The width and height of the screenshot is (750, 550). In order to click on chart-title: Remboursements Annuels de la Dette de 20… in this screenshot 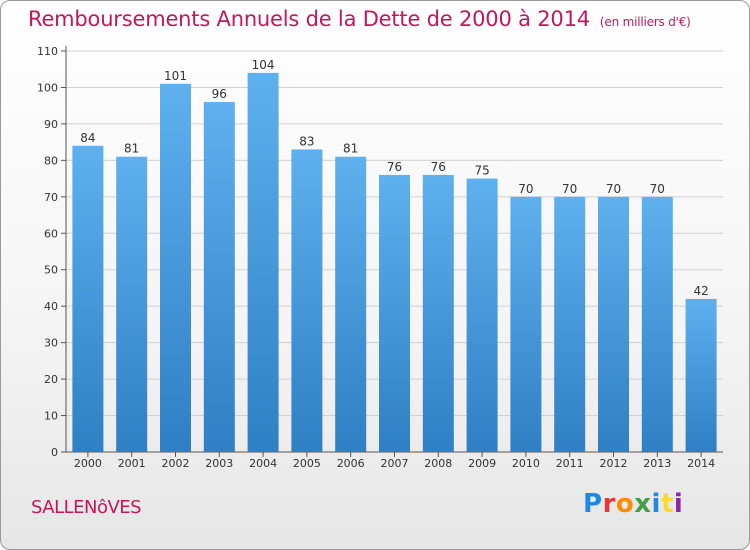, I will do `click(359, 19)`.